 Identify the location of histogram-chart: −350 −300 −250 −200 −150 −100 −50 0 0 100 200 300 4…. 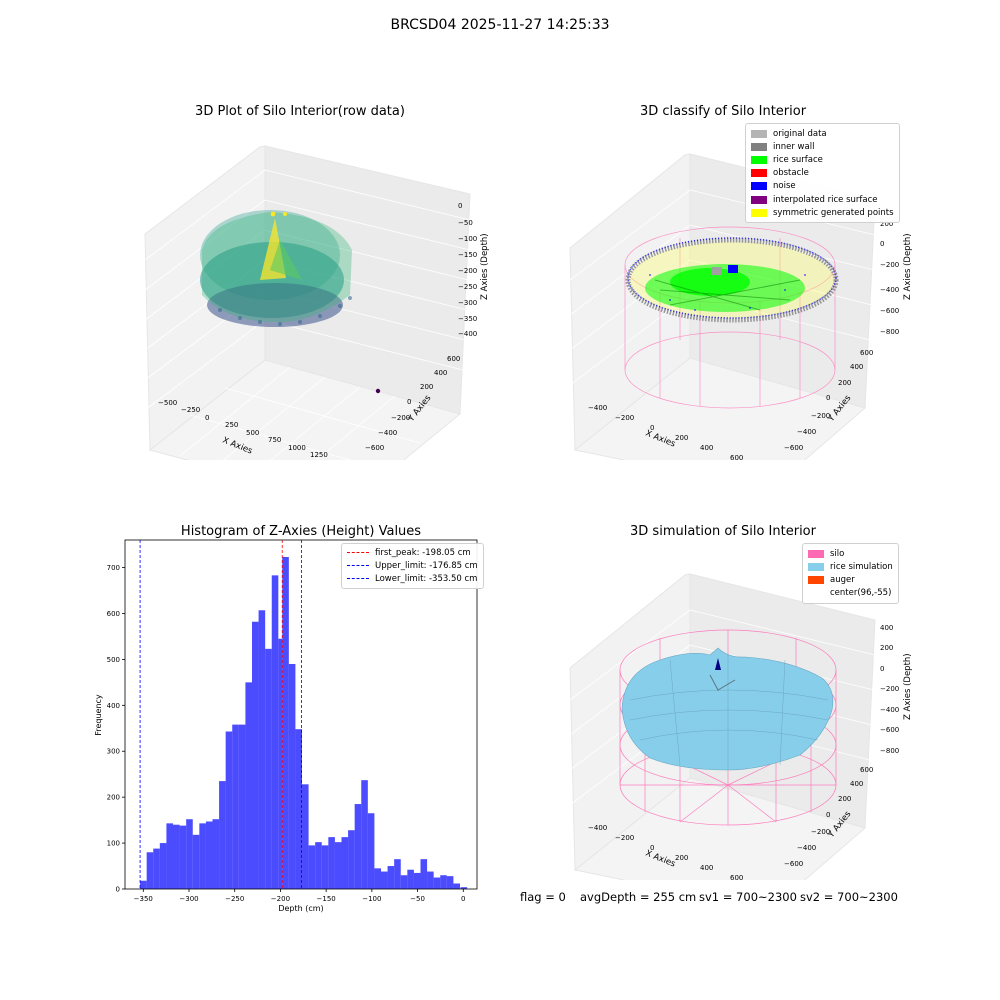
(286, 726).